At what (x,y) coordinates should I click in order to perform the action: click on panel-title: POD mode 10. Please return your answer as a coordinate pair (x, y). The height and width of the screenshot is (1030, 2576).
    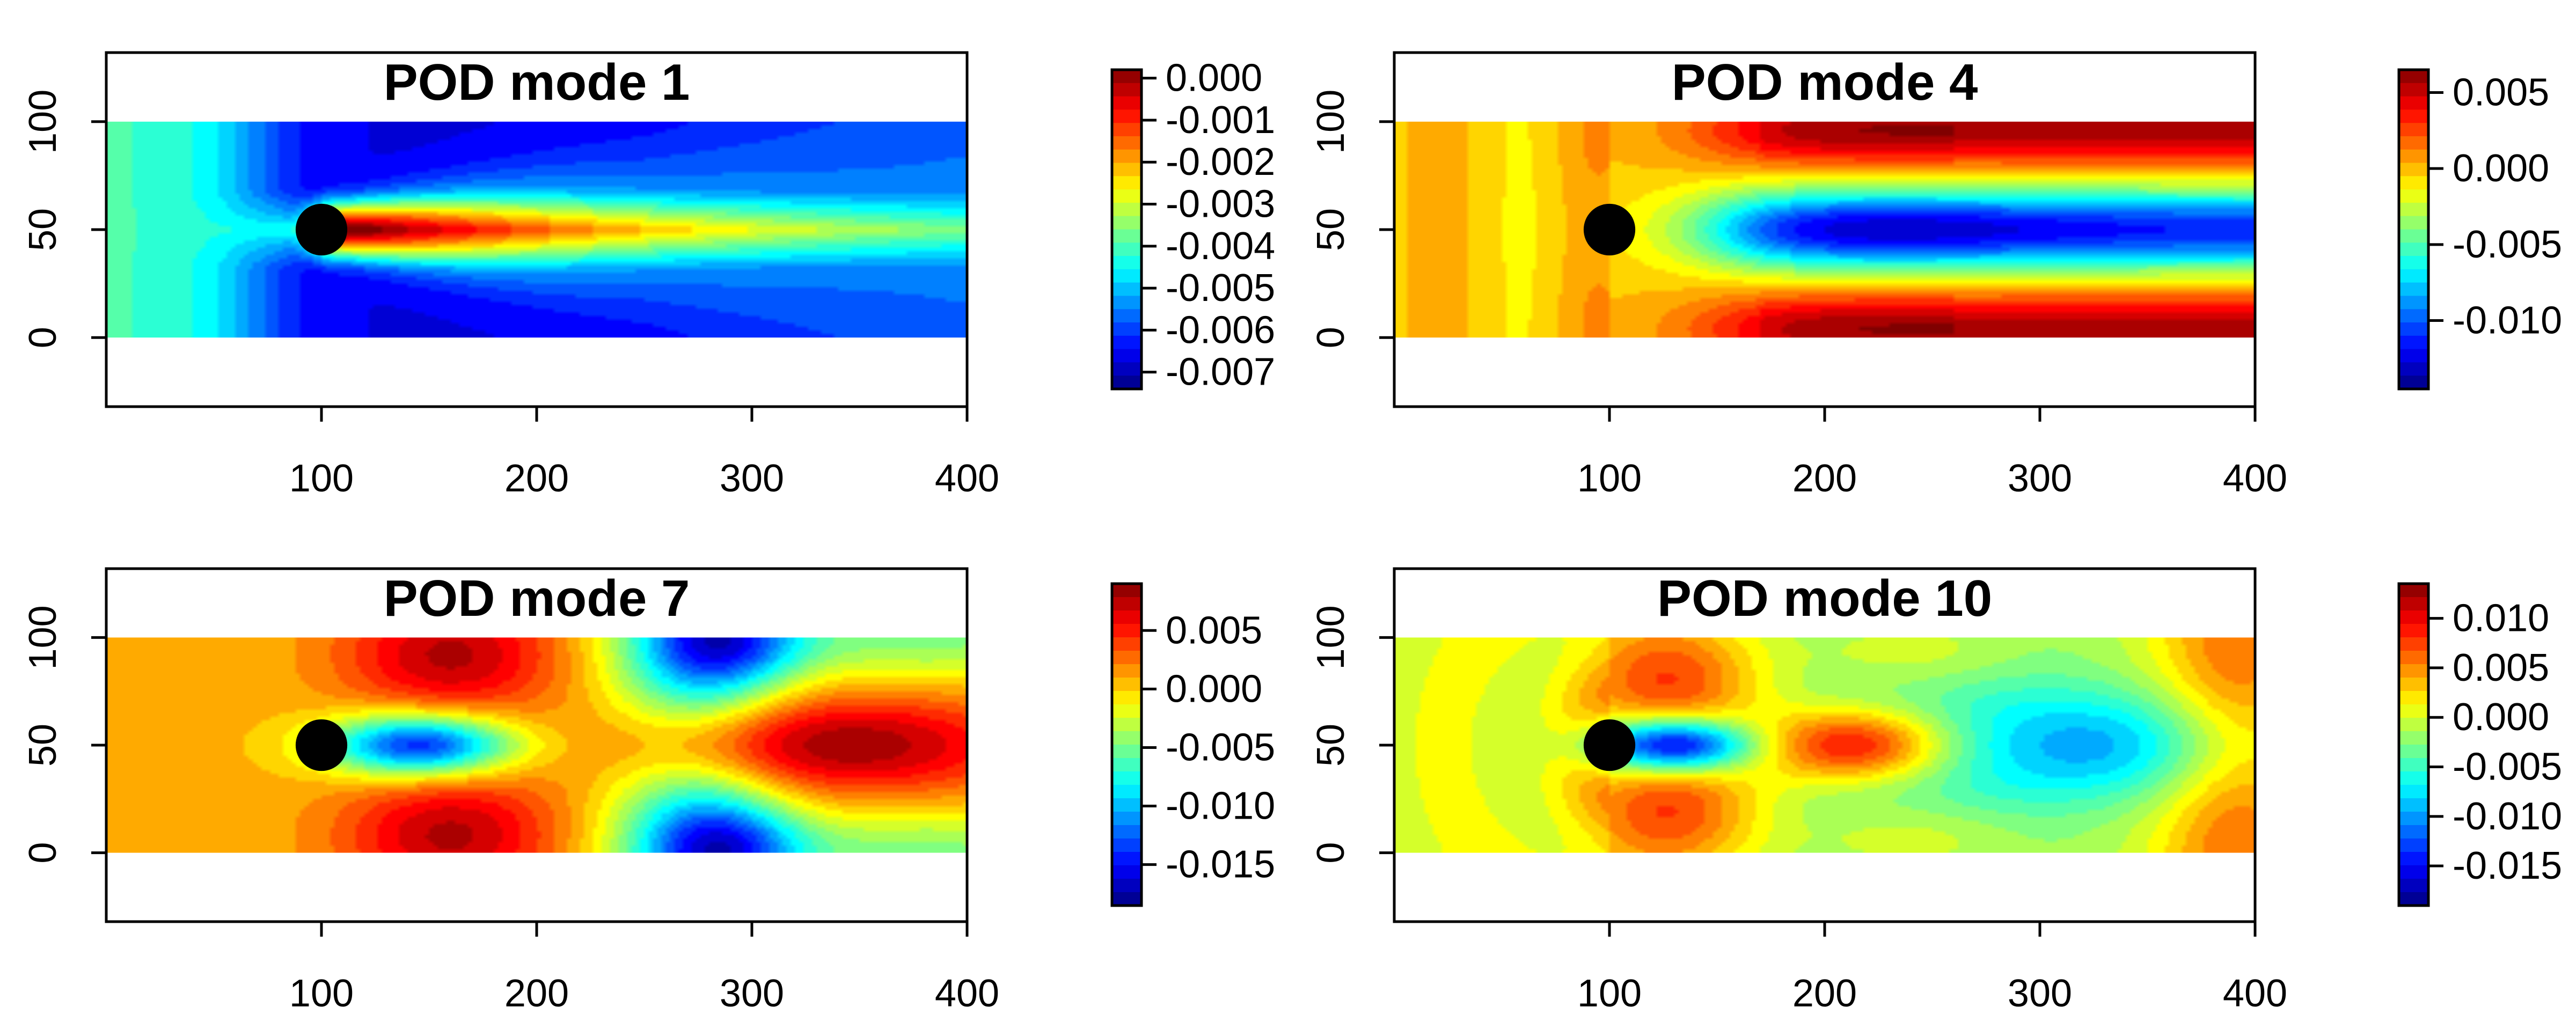
    Looking at the image, I should click on (1824, 598).